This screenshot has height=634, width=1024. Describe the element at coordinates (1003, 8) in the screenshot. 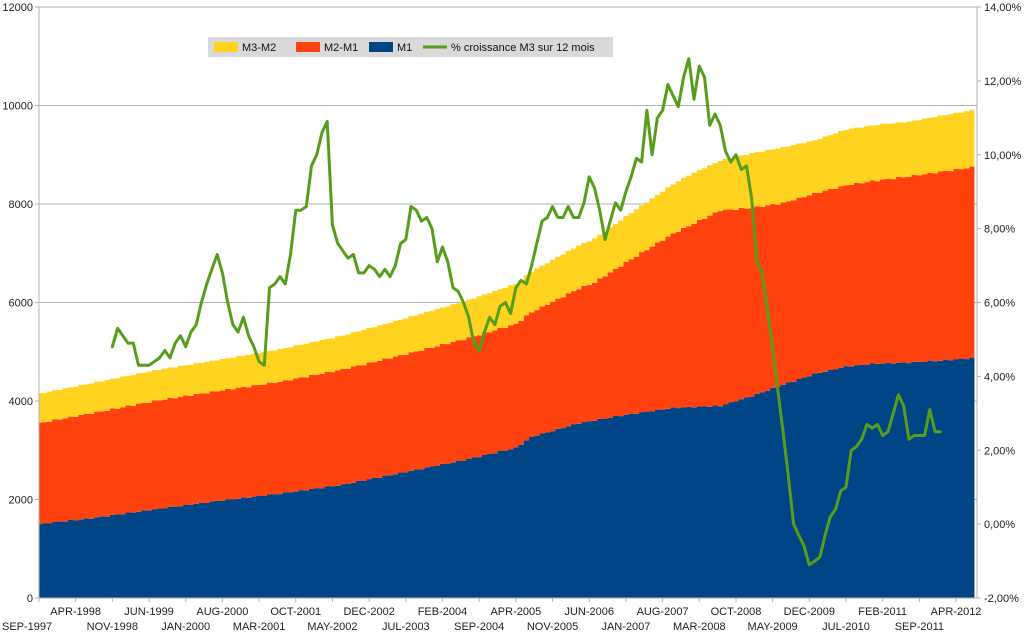

I see `y2-tick-label: 14,00%` at that location.